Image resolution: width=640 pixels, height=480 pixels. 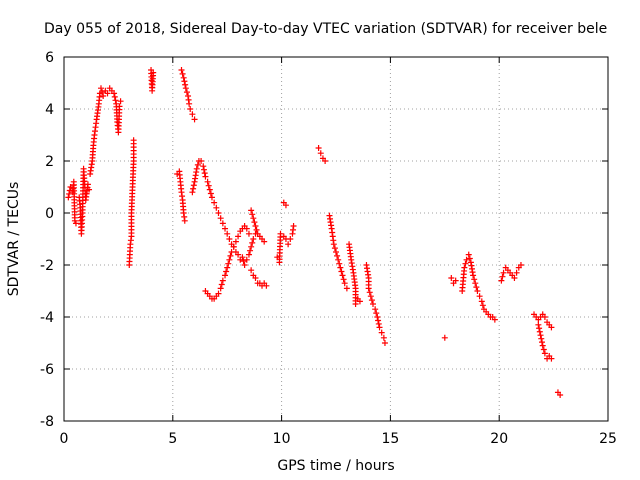 What do you see at coordinates (282, 439) in the screenshot?
I see `x-tick-label: 10` at bounding box center [282, 439].